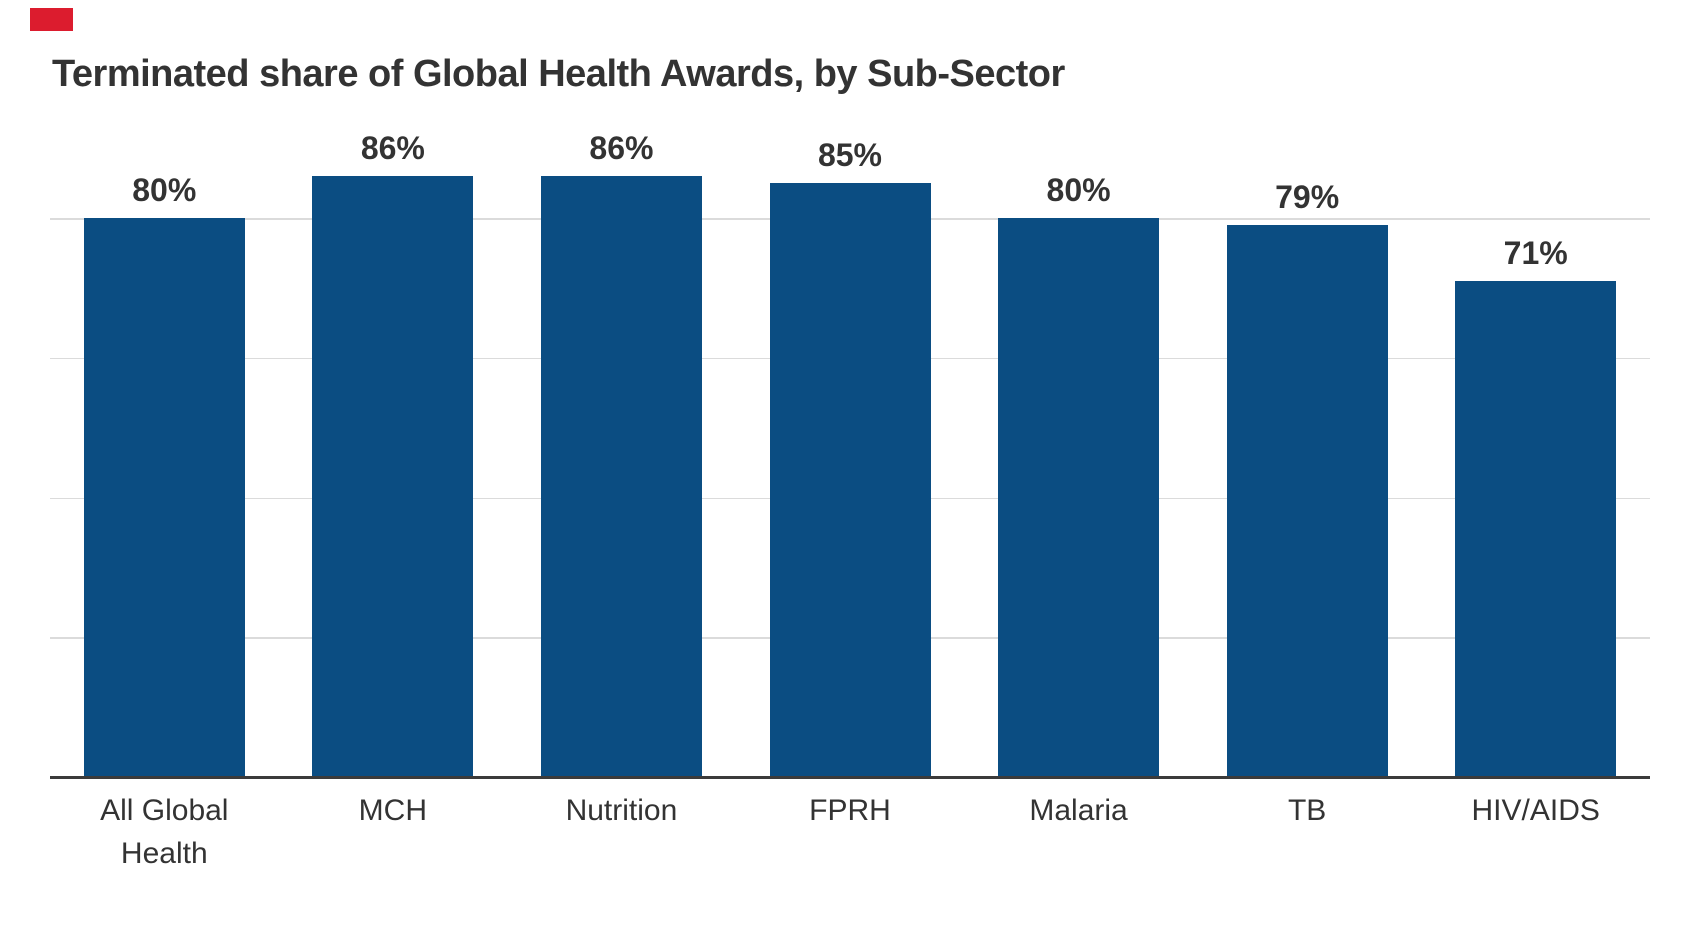  Describe the element at coordinates (1536, 528) in the screenshot. I see `bar-hiv-aids` at that location.